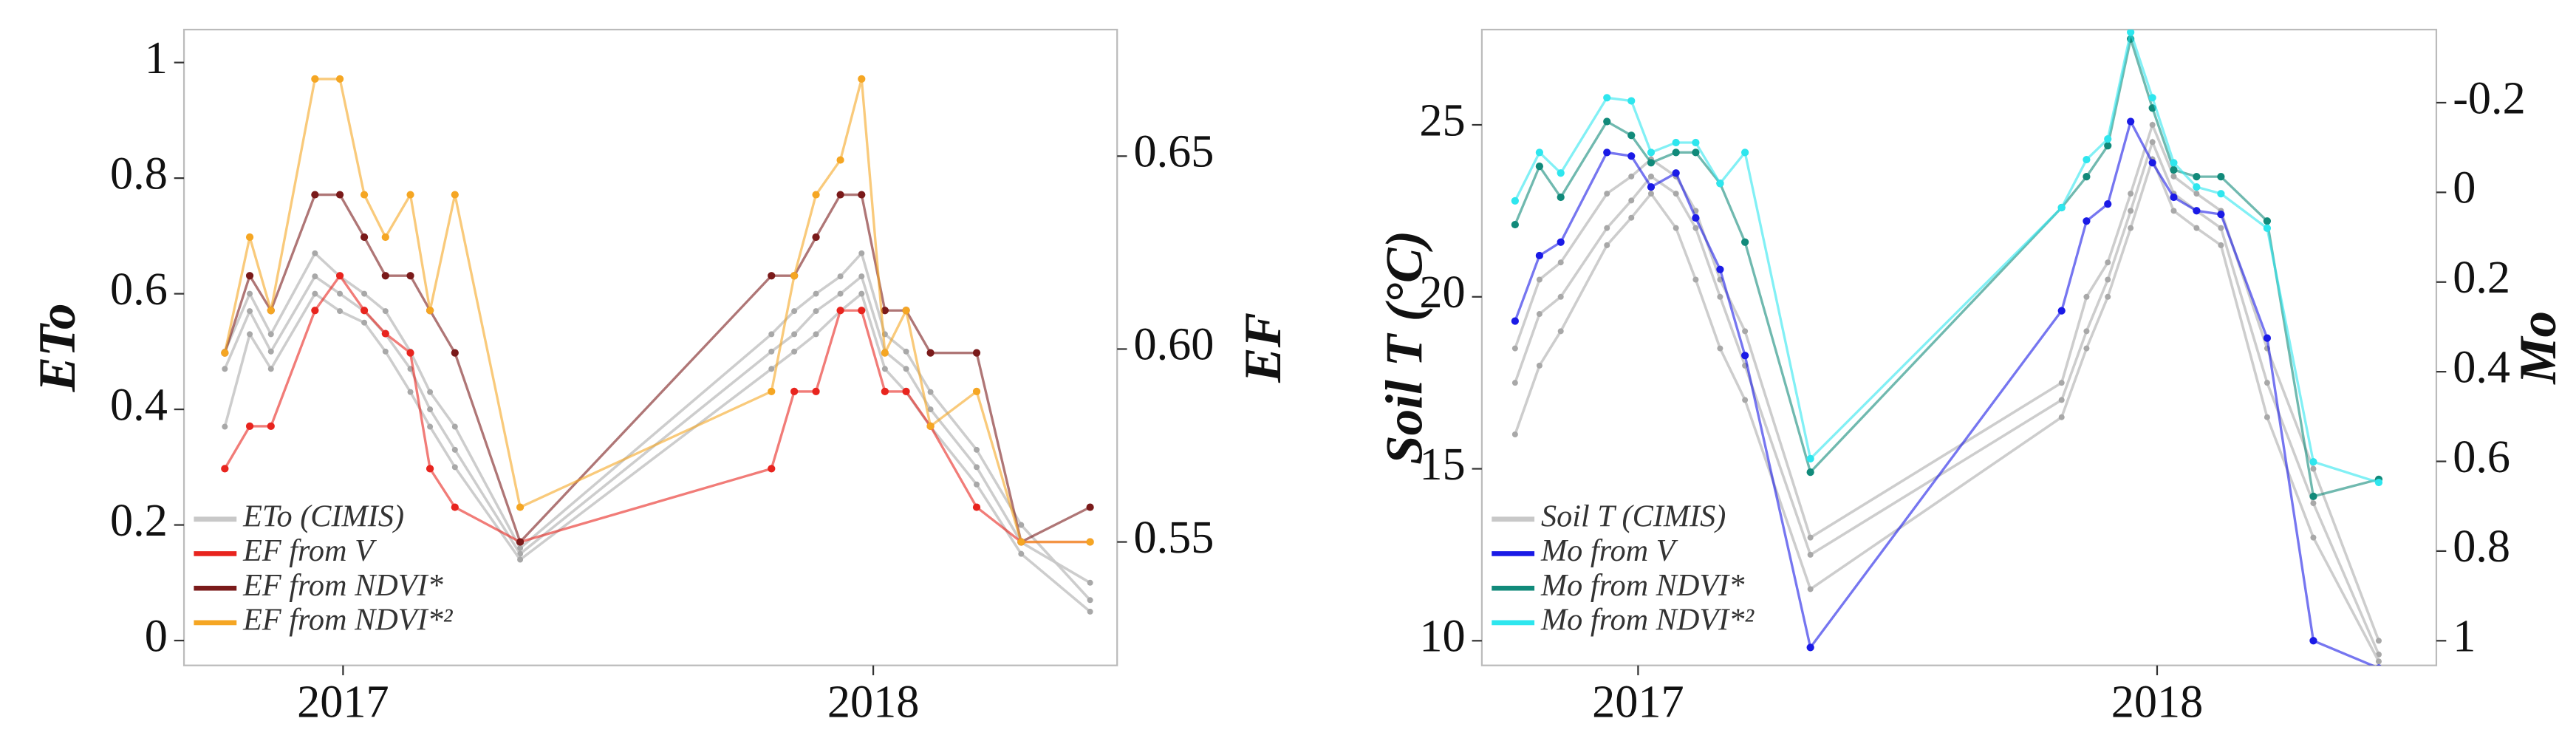  I want to click on y-tick-label: 20, so click(1442, 292).